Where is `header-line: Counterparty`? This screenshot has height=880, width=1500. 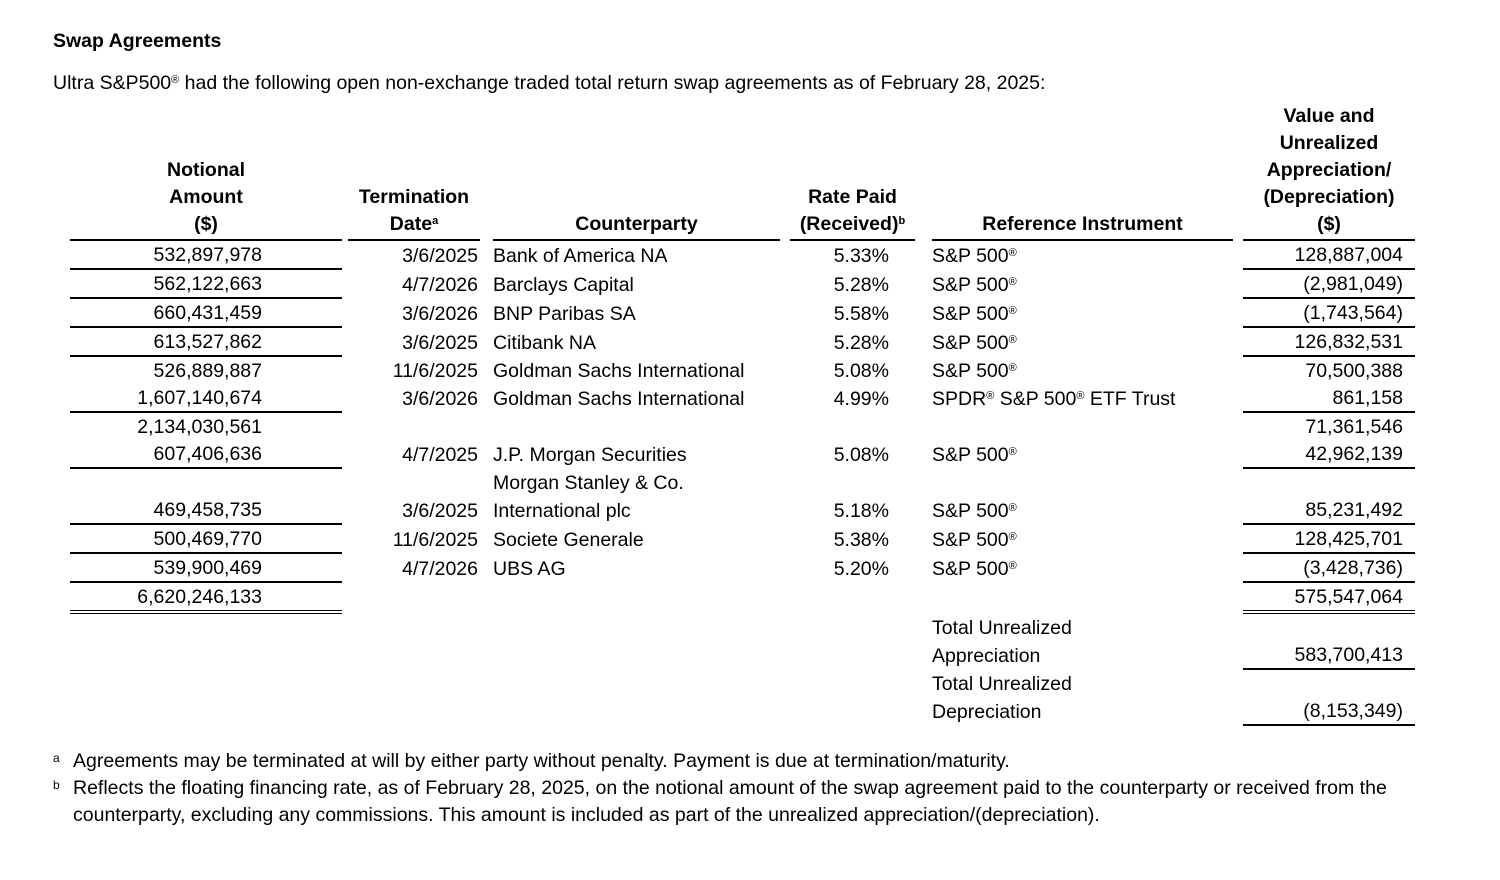
header-line: Counterparty is located at coordinates (636, 224).